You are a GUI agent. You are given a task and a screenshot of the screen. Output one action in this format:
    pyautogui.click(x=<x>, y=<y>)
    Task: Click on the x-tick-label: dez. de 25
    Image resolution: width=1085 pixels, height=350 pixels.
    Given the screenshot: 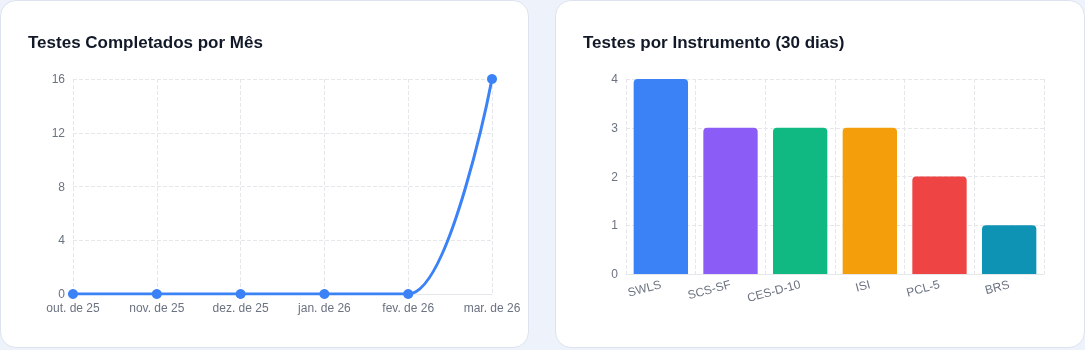 What is the action you would take?
    pyautogui.click(x=240, y=308)
    